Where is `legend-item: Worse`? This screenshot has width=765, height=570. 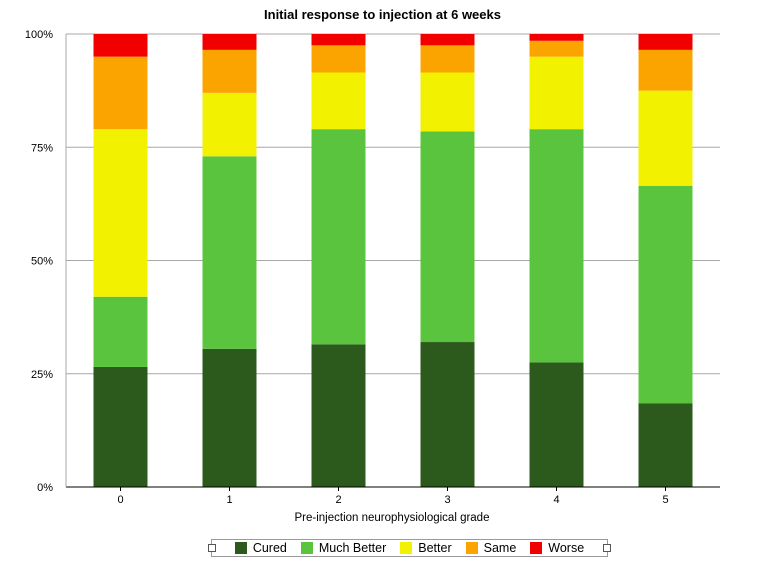
legend-item: Worse is located at coordinates (557, 548).